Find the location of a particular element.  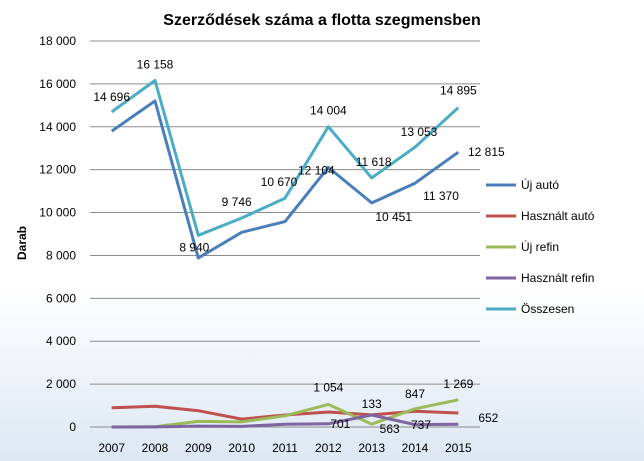

legend-label-osszesen: Összesen is located at coordinates (547, 309).